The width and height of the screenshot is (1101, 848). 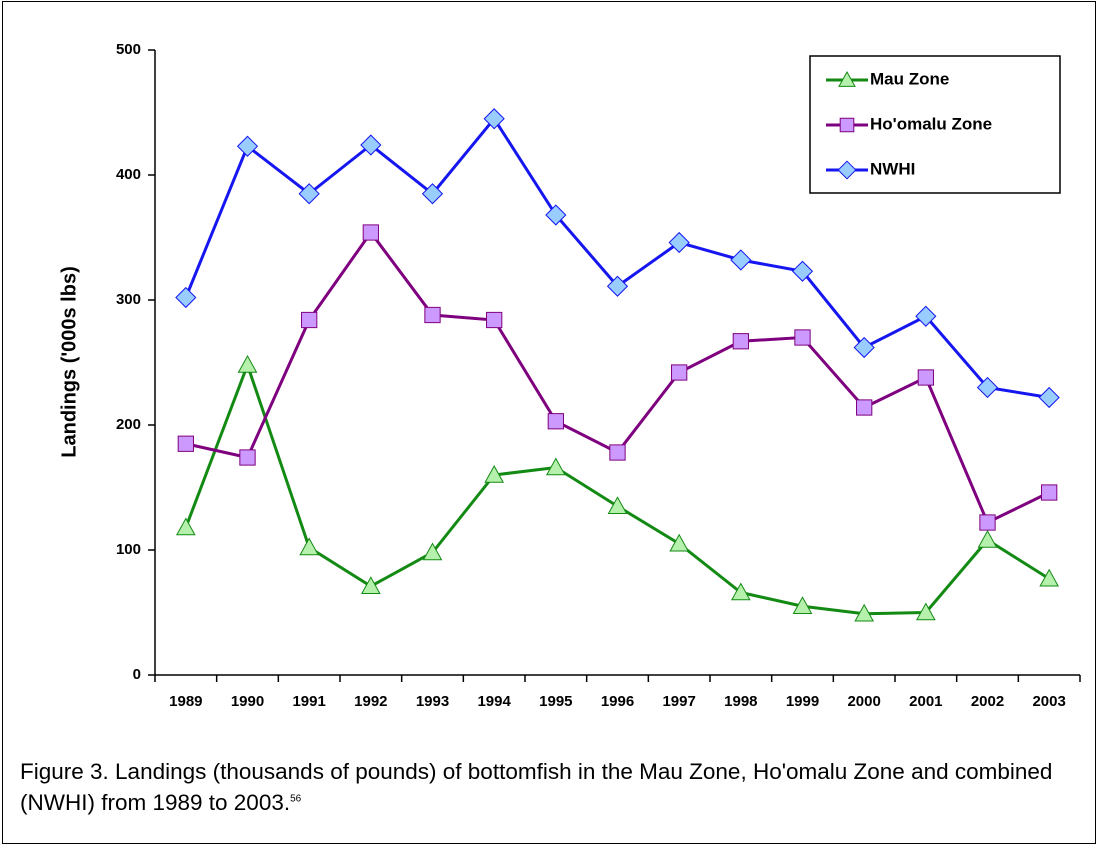 What do you see at coordinates (296, 799) in the screenshot?
I see `caption-note: 56` at bounding box center [296, 799].